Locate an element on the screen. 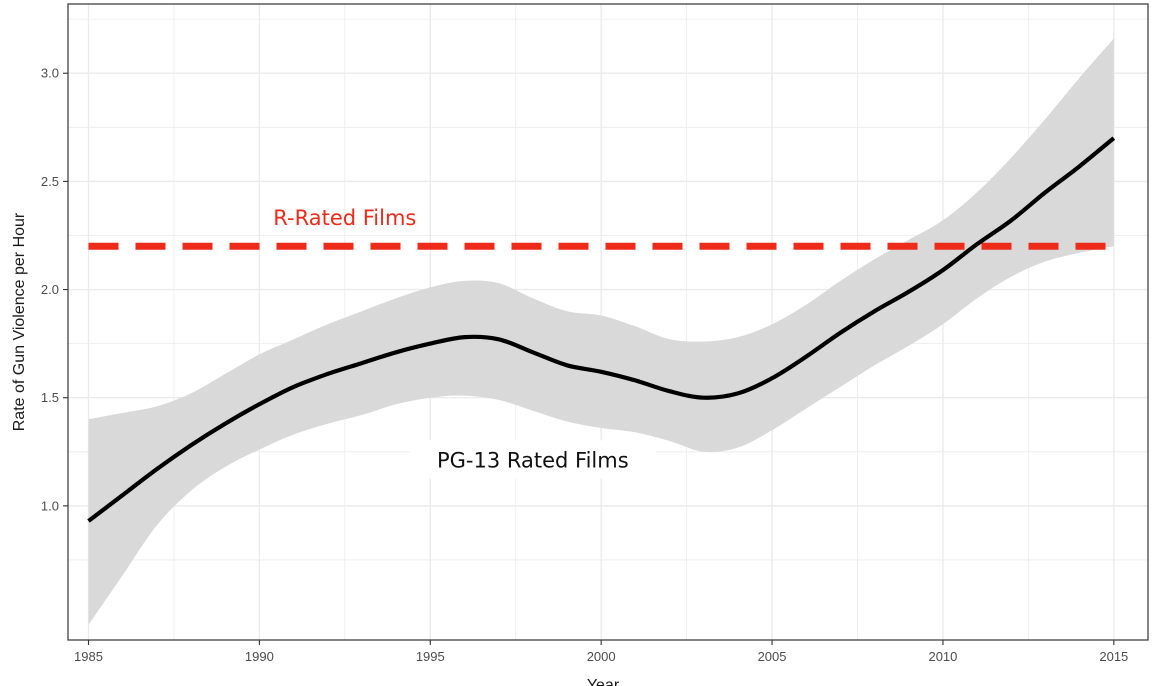 The image size is (1161, 686). y-tick-label: 1.5 is located at coordinates (50, 397).